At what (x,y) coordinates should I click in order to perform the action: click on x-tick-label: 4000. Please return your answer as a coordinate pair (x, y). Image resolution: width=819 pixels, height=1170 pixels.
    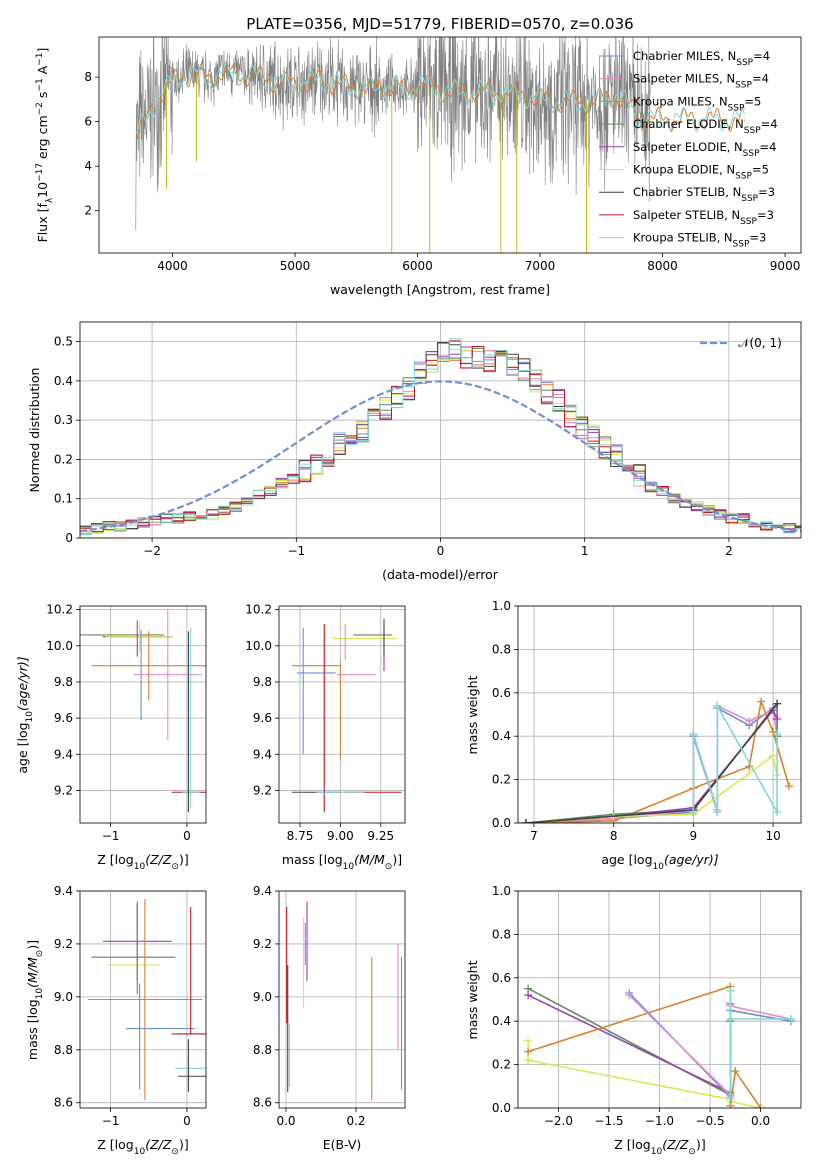
    Looking at the image, I should click on (172, 266).